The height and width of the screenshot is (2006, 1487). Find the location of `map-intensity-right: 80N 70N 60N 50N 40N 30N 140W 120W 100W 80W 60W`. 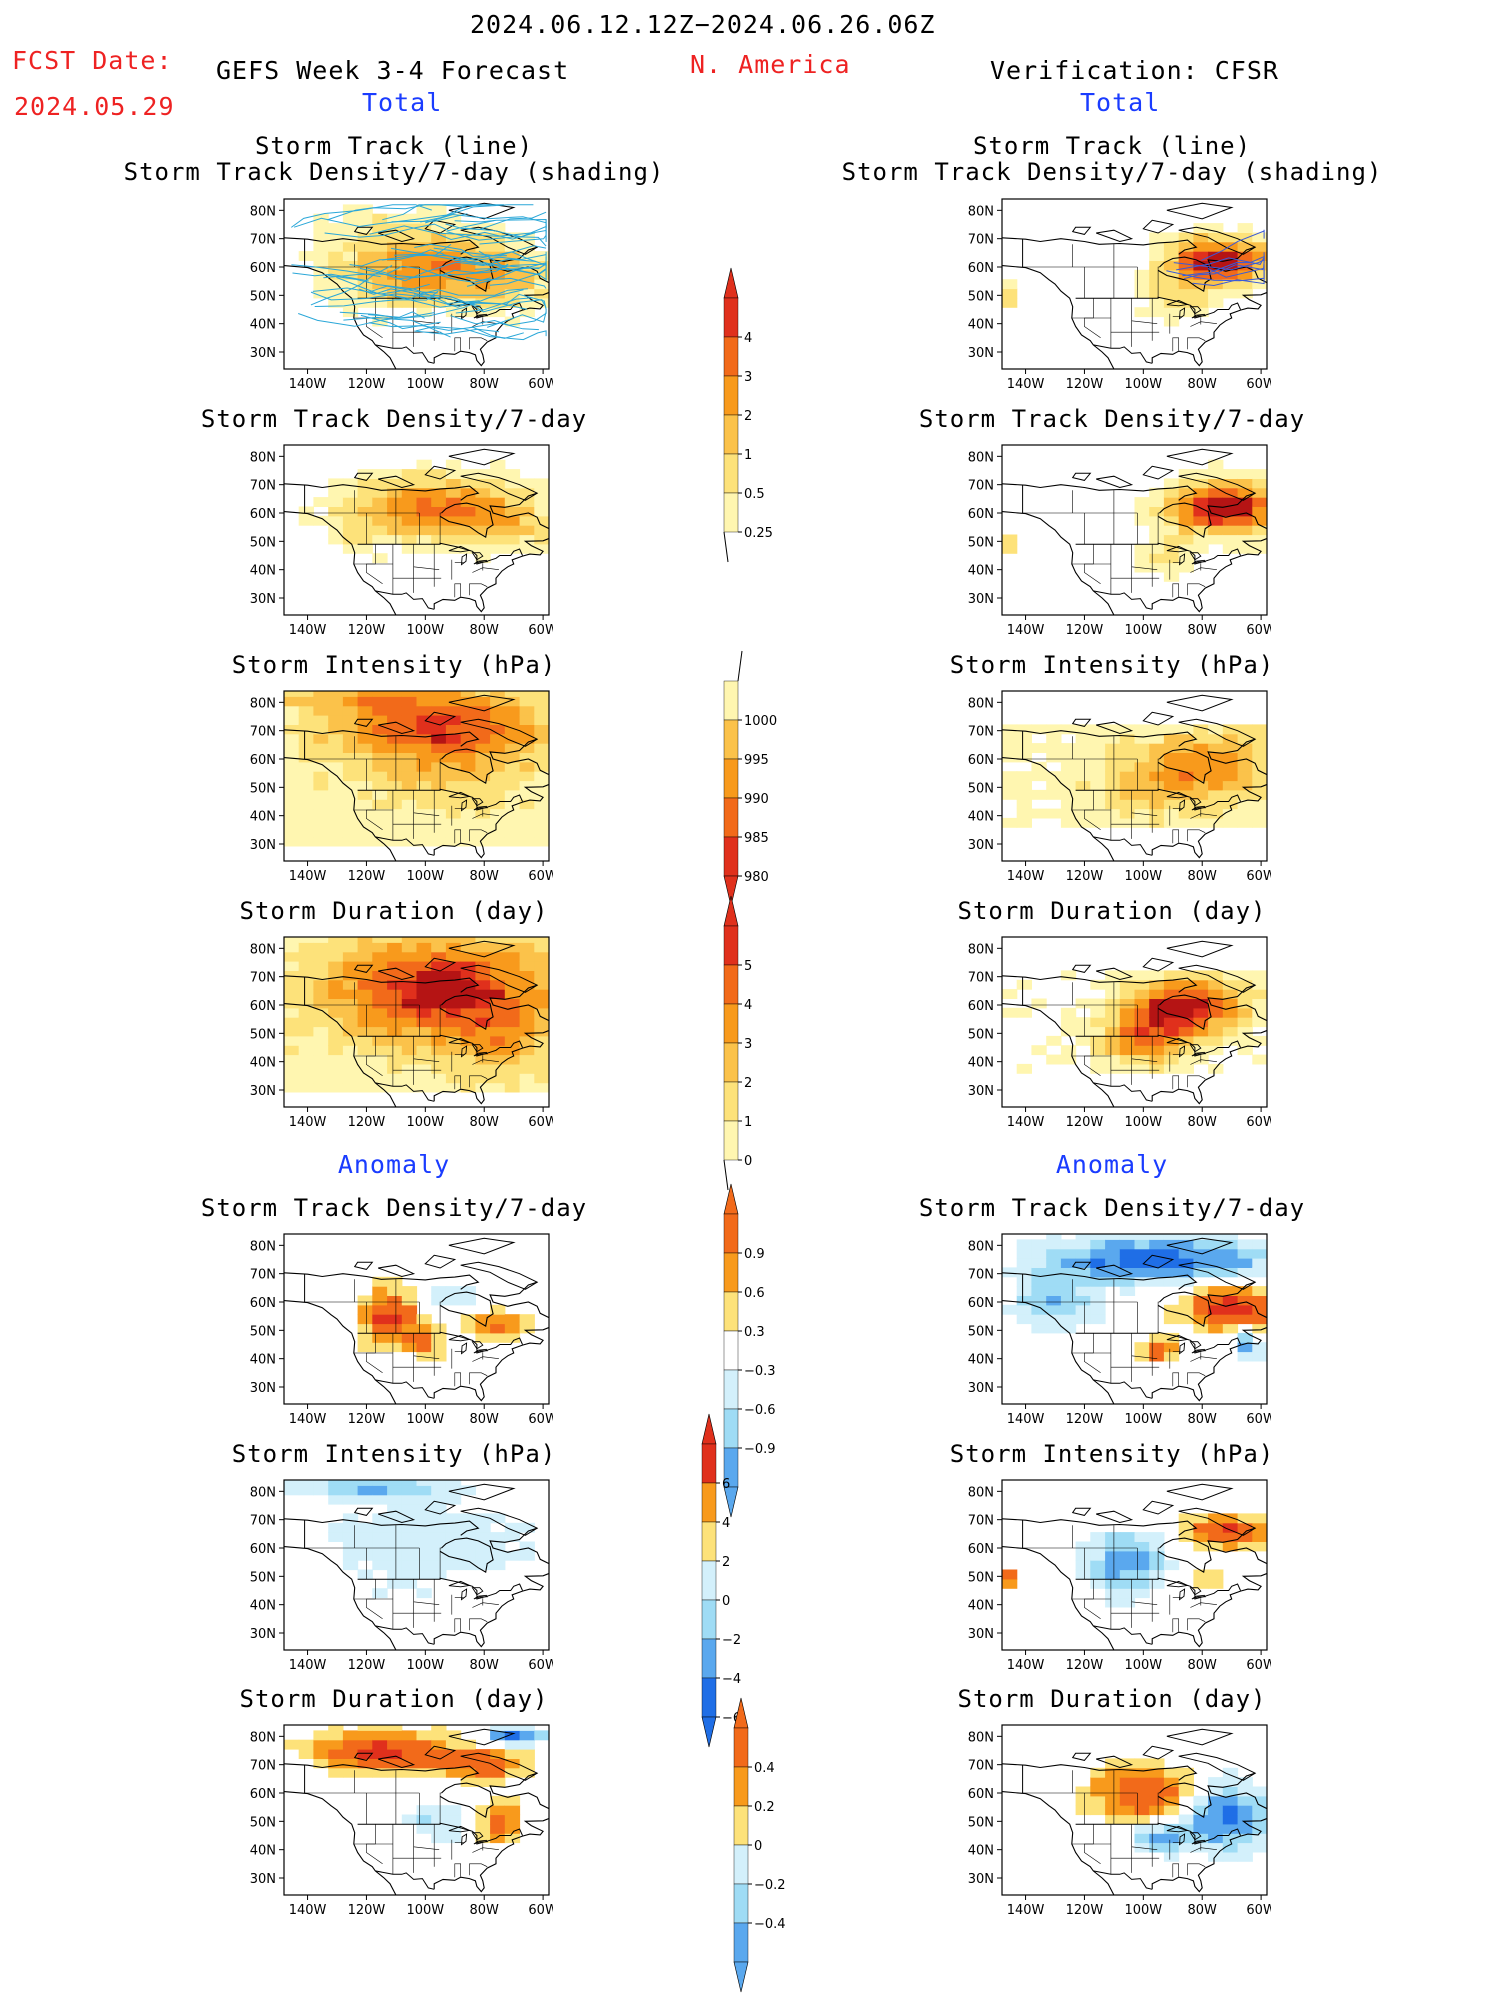

map-intensity-right: 80N 70N 60N 50N 40N 30N 140W 120W 100W 80W 60W is located at coordinates (1115, 788).